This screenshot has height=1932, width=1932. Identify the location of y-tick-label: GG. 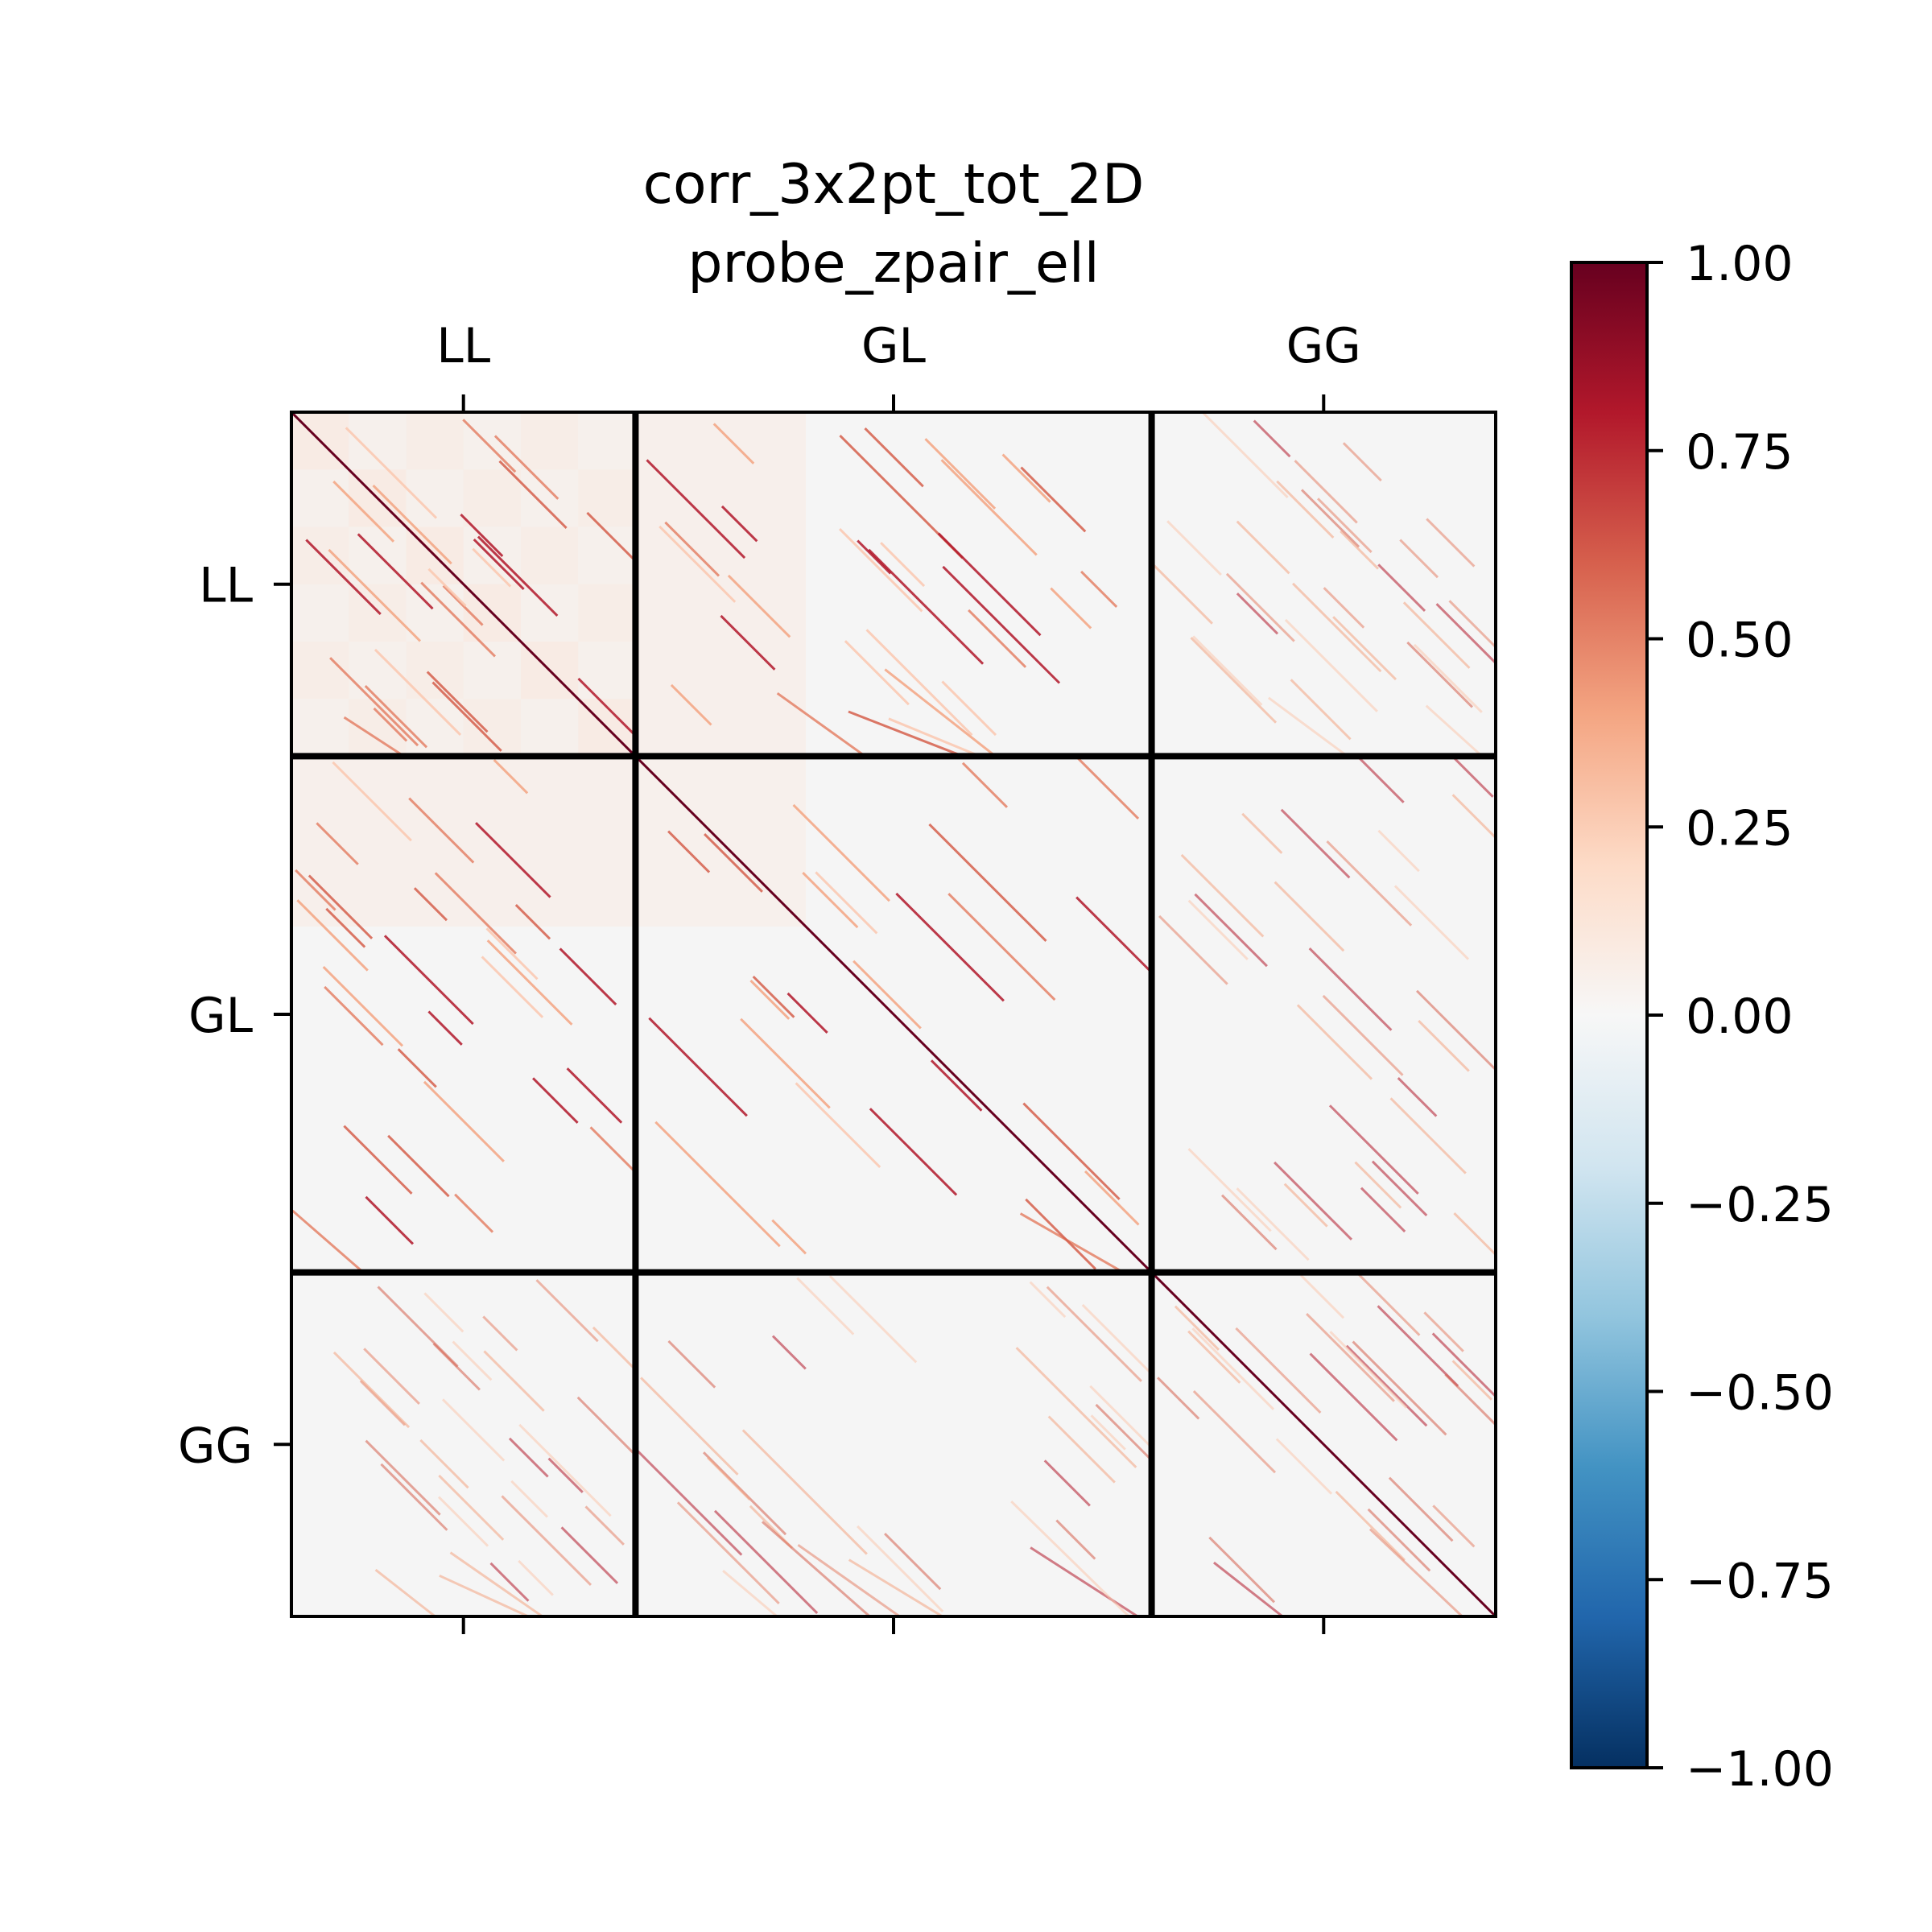
(215, 1446).